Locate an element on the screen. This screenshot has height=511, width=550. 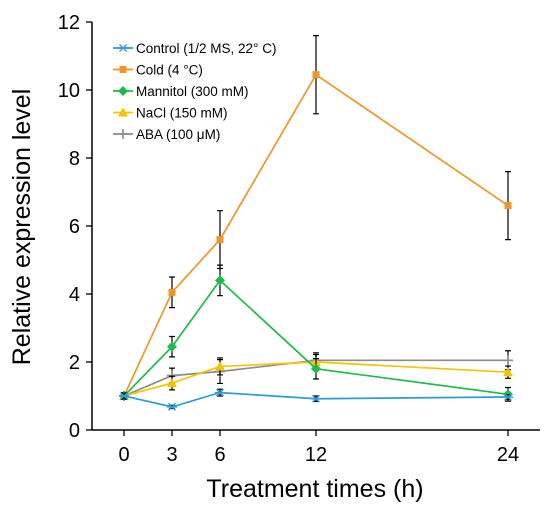
legend-label: ABA (100 μM) is located at coordinates (178, 134).